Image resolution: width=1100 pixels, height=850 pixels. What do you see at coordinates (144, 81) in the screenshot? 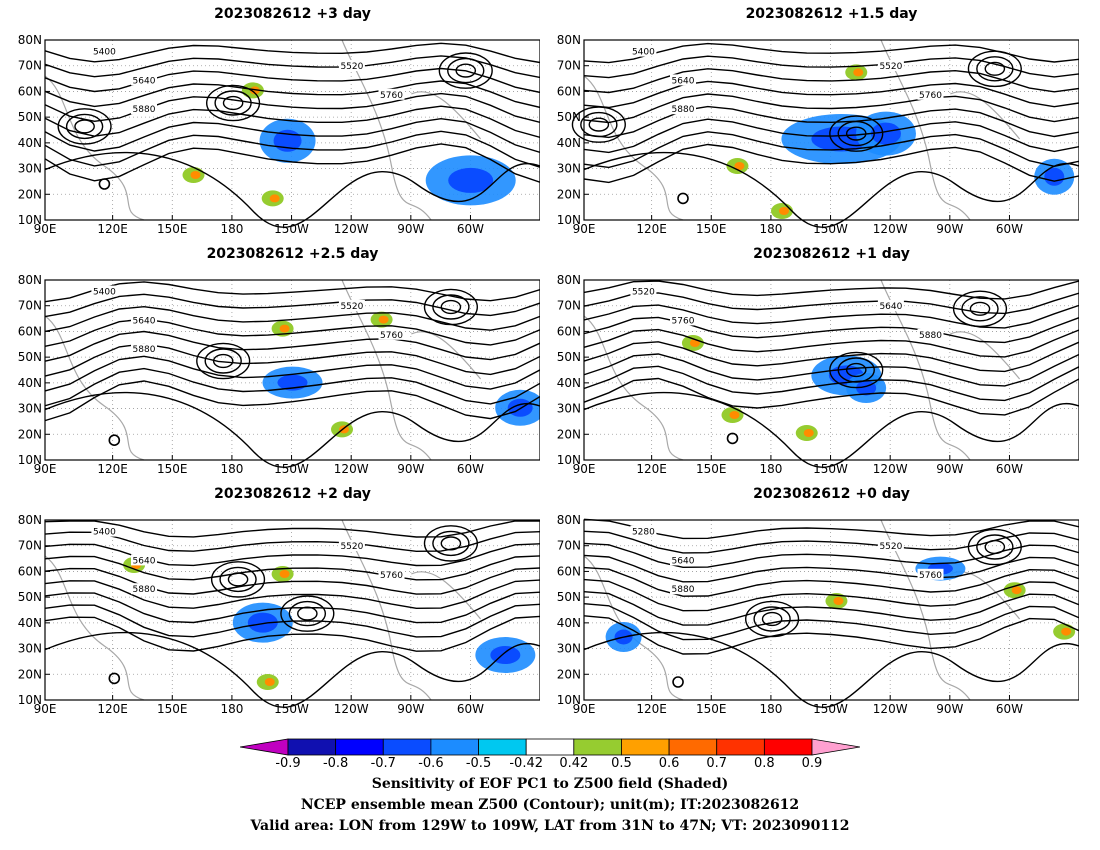
I see `svg-text: 5640` at bounding box center [144, 81].